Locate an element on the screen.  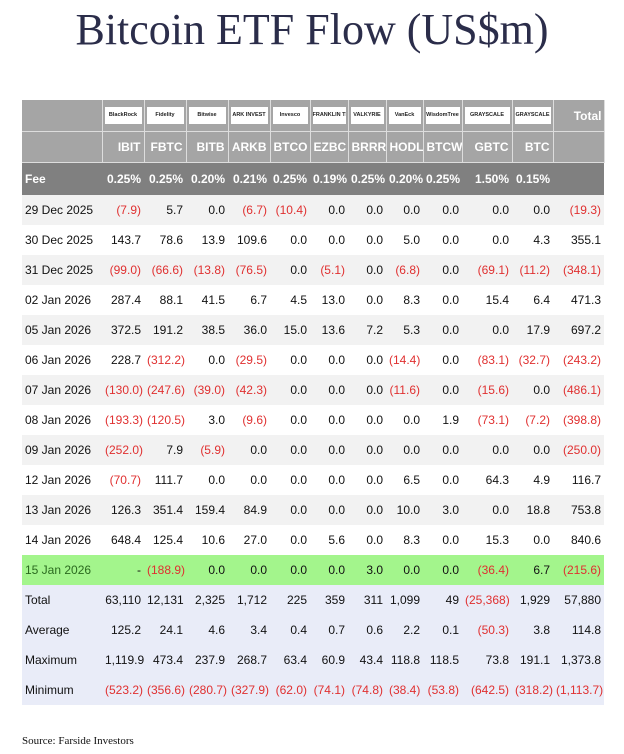
flow-value: 648.4 is located at coordinates (123, 540).